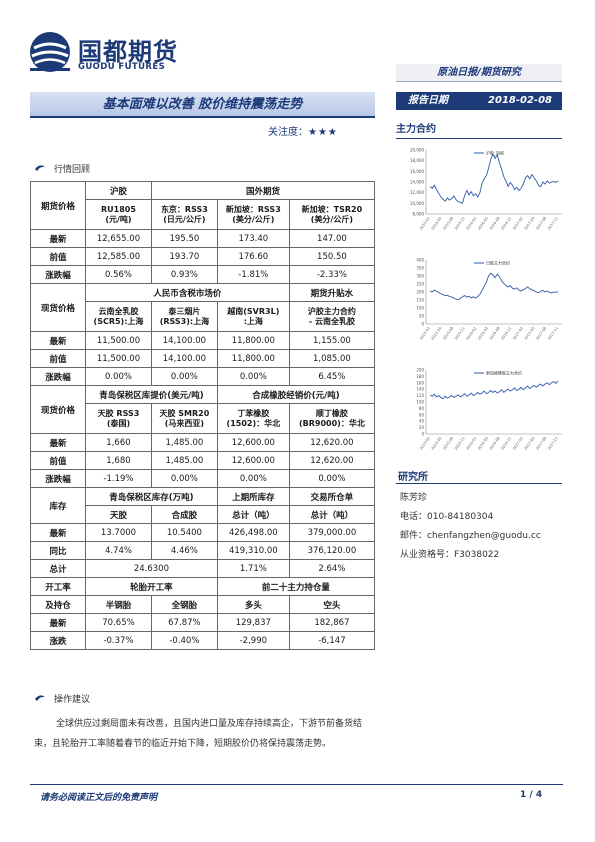 The height and width of the screenshot is (842, 595). Describe the element at coordinates (479, 101) in the screenshot. I see `report-date-bar: 报告日期 2018-02-08` at that location.